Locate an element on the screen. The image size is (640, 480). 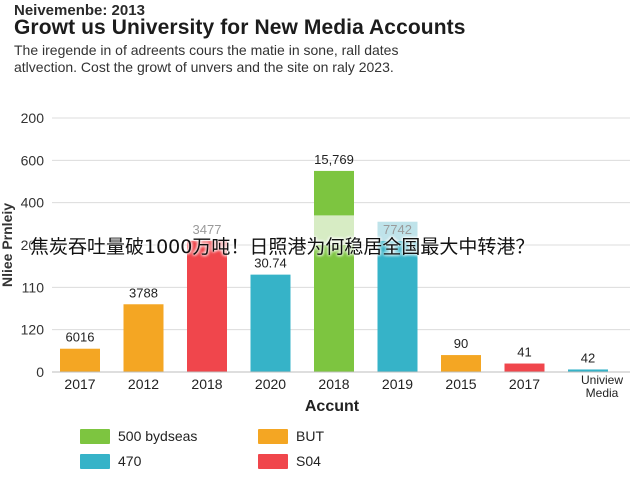
legend-label: 500 bydseas is located at coordinates (158, 436).